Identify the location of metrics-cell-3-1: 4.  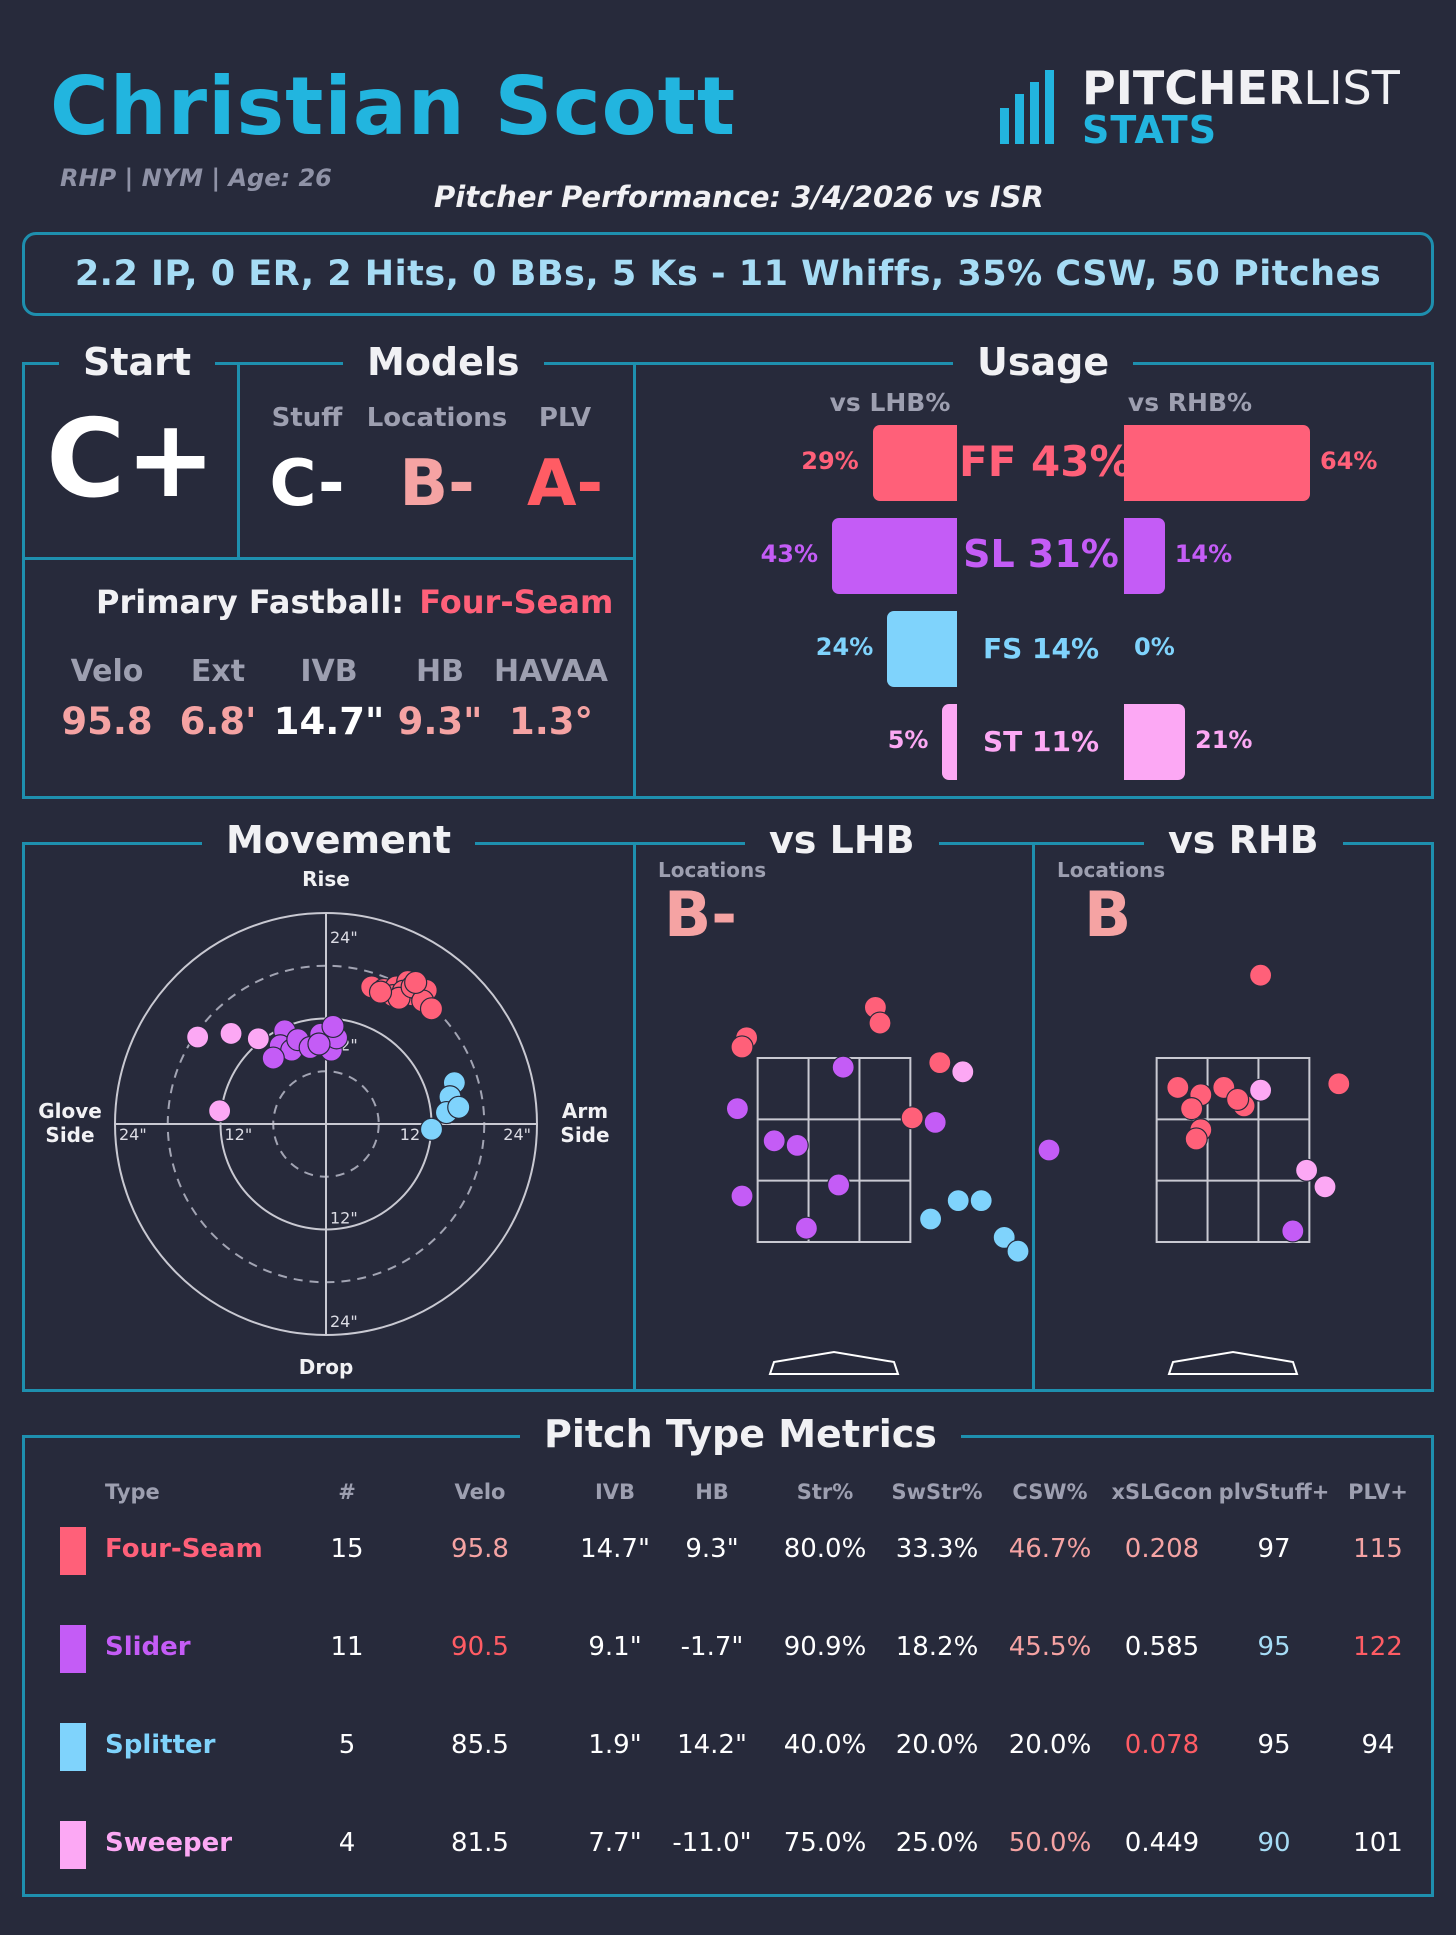
(347, 1843).